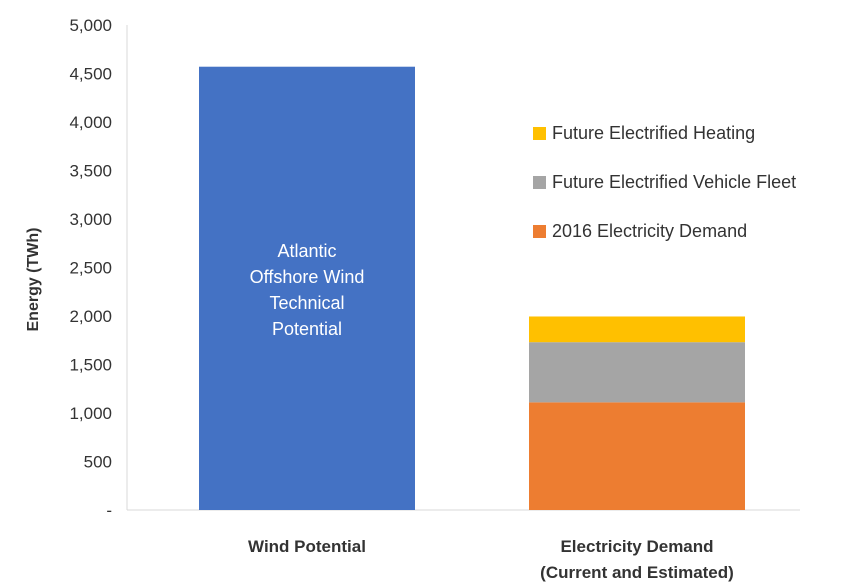 This screenshot has height=588, width=857. What do you see at coordinates (649, 231) in the screenshot?
I see `legend-label: 2016 Electricity Demand` at bounding box center [649, 231].